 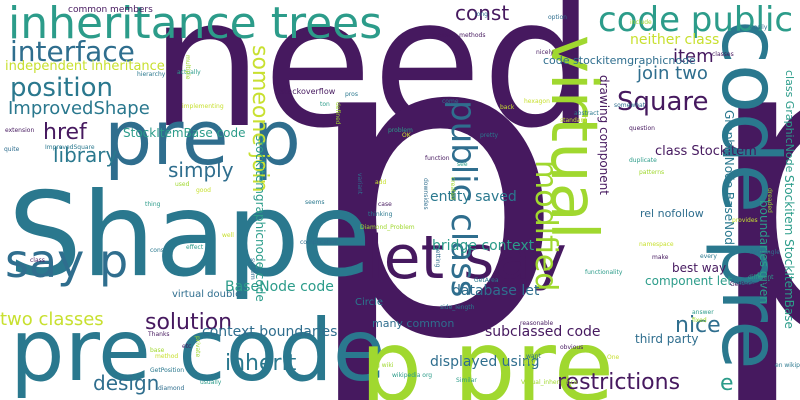 I want to click on tiny-word: fixed, so click(x=699, y=320).